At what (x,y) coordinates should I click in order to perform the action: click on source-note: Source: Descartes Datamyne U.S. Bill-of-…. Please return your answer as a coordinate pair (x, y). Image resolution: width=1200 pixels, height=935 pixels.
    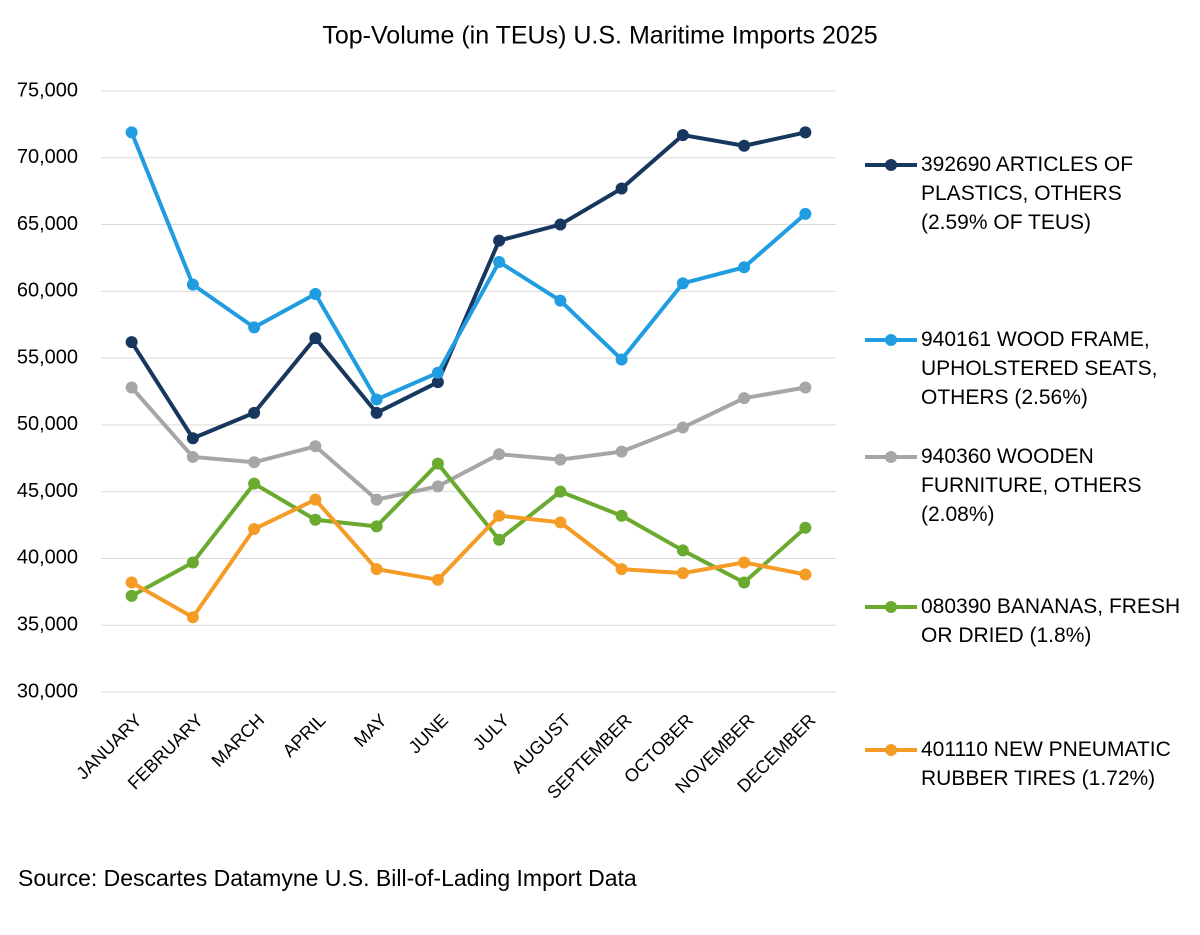
    Looking at the image, I should click on (327, 878).